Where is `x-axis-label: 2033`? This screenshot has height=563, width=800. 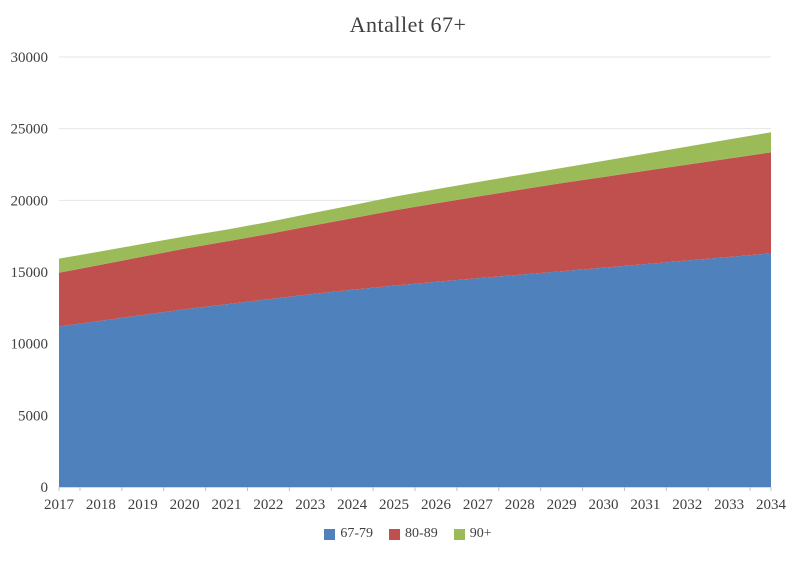 x-axis-label: 2033 is located at coordinates (729, 505).